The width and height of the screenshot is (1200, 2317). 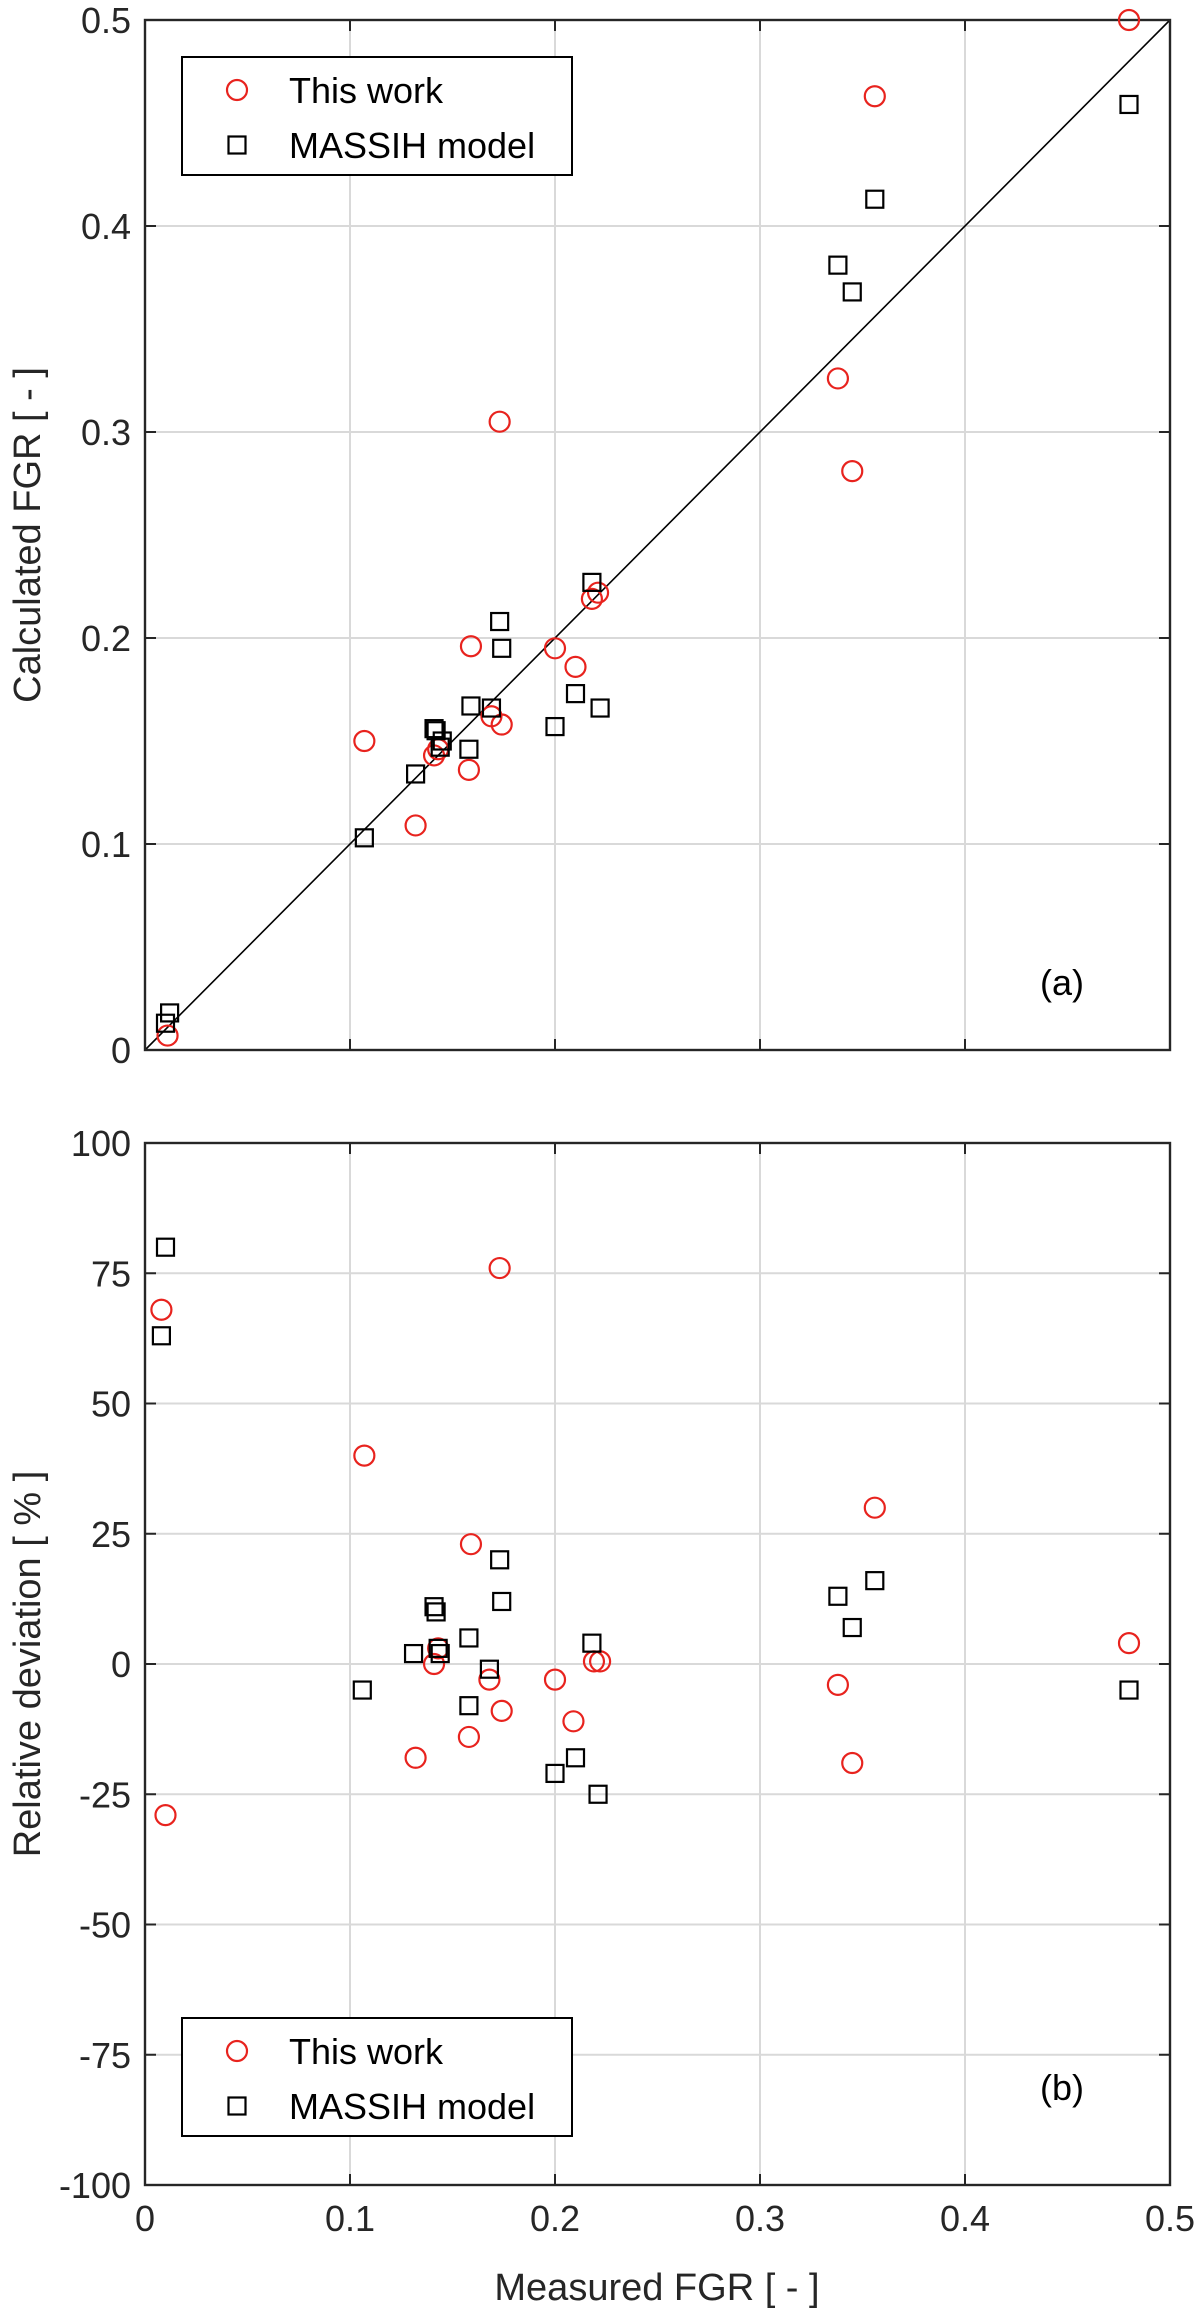 What do you see at coordinates (145, 2218) in the screenshot?
I see `x-tick-label: 0` at bounding box center [145, 2218].